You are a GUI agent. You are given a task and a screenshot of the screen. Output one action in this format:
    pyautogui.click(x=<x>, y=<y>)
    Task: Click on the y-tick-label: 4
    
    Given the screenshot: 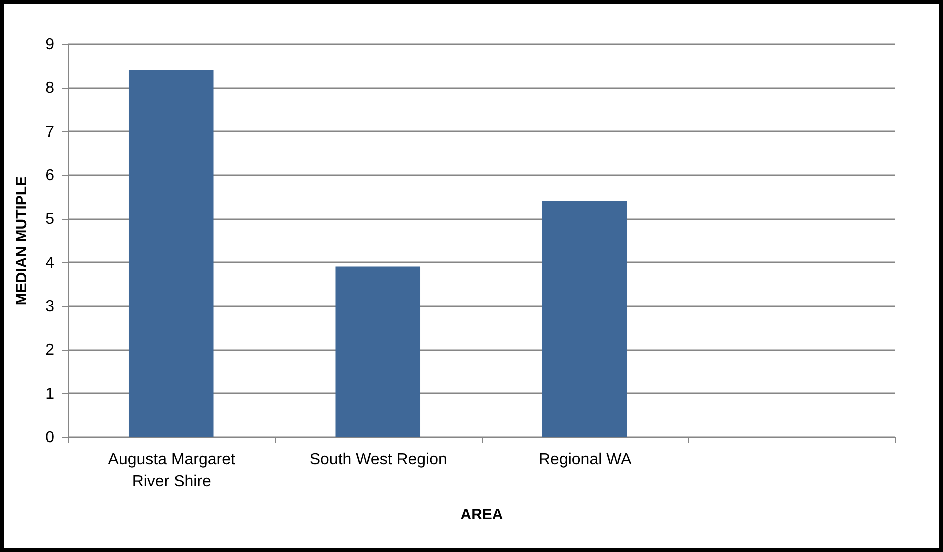 What is the action you would take?
    pyautogui.click(x=50, y=263)
    